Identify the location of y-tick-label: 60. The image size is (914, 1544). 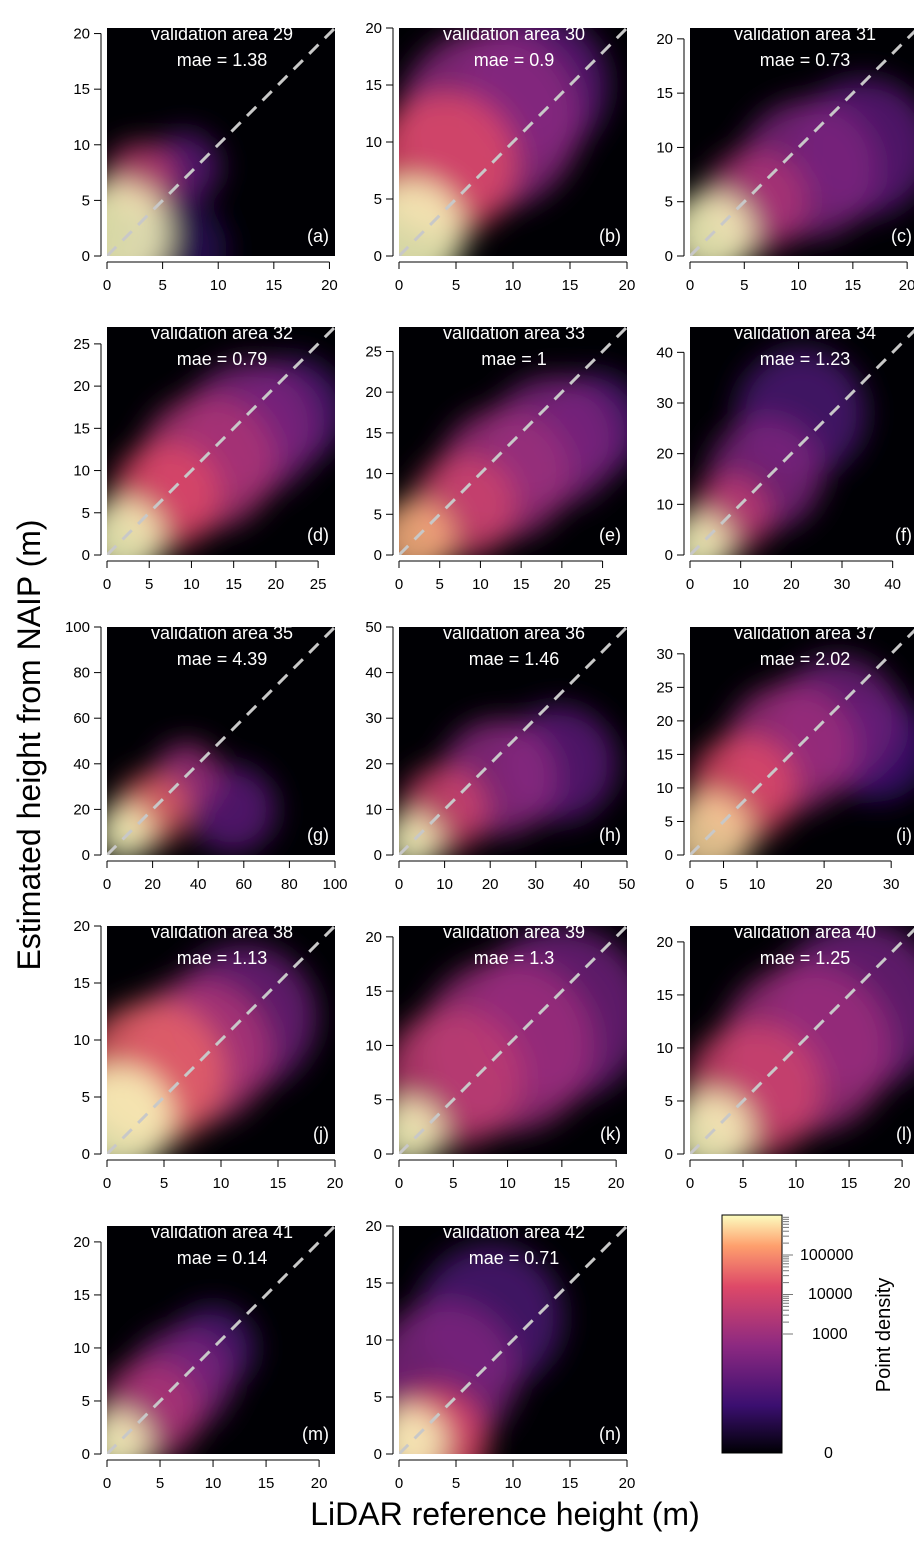
(81, 718).